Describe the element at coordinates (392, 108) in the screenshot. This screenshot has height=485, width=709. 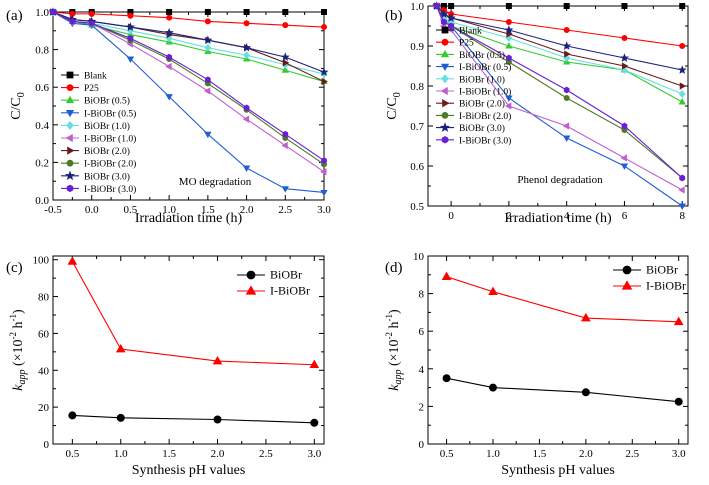
I see `y-label-part: C/C` at that location.